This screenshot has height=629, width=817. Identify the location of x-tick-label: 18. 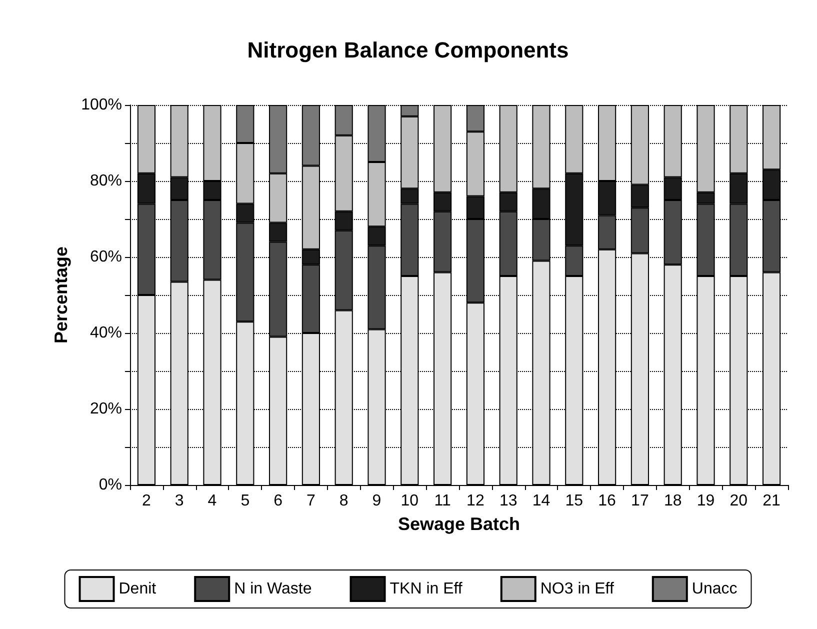
(673, 501).